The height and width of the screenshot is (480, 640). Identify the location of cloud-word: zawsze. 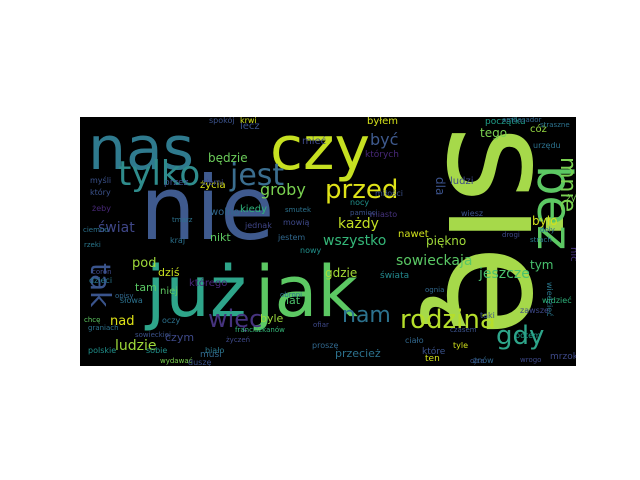
(534, 310).